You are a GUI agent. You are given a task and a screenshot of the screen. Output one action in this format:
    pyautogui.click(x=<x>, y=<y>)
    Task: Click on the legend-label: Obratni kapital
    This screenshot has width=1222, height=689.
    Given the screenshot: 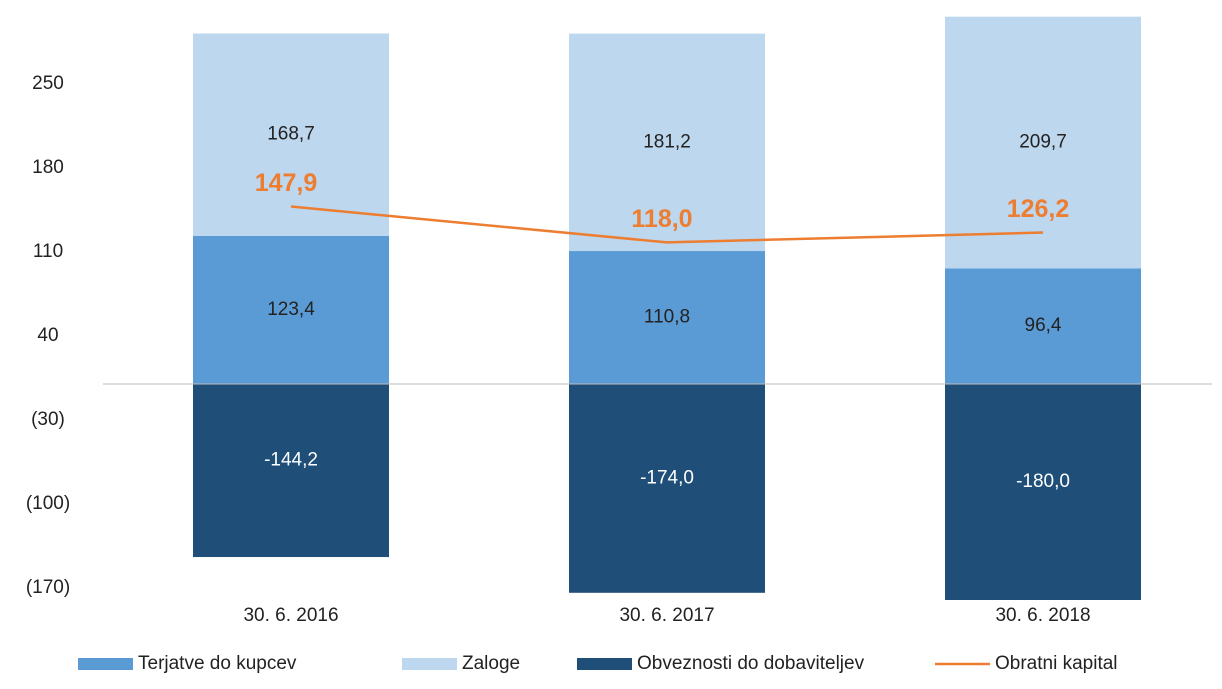 What is the action you would take?
    pyautogui.click(x=1056, y=663)
    